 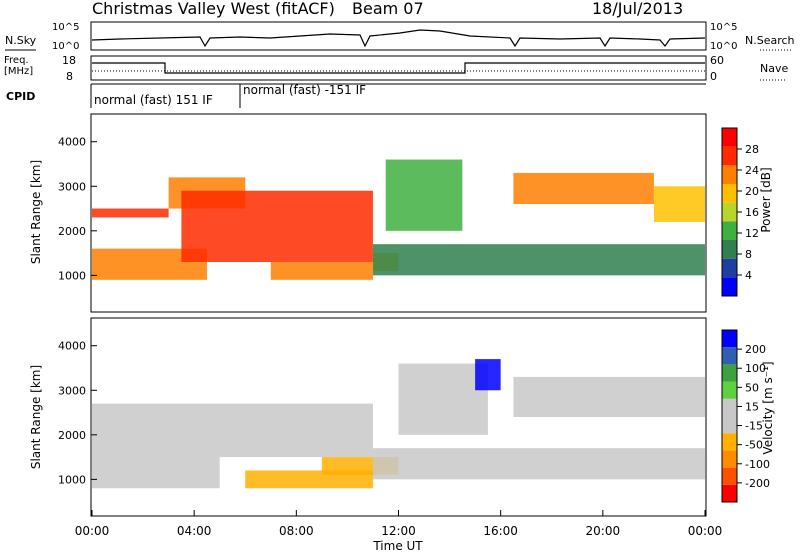 What do you see at coordinates (637, 9) in the screenshot?
I see `date-label: 18/Jul/2013` at bounding box center [637, 9].